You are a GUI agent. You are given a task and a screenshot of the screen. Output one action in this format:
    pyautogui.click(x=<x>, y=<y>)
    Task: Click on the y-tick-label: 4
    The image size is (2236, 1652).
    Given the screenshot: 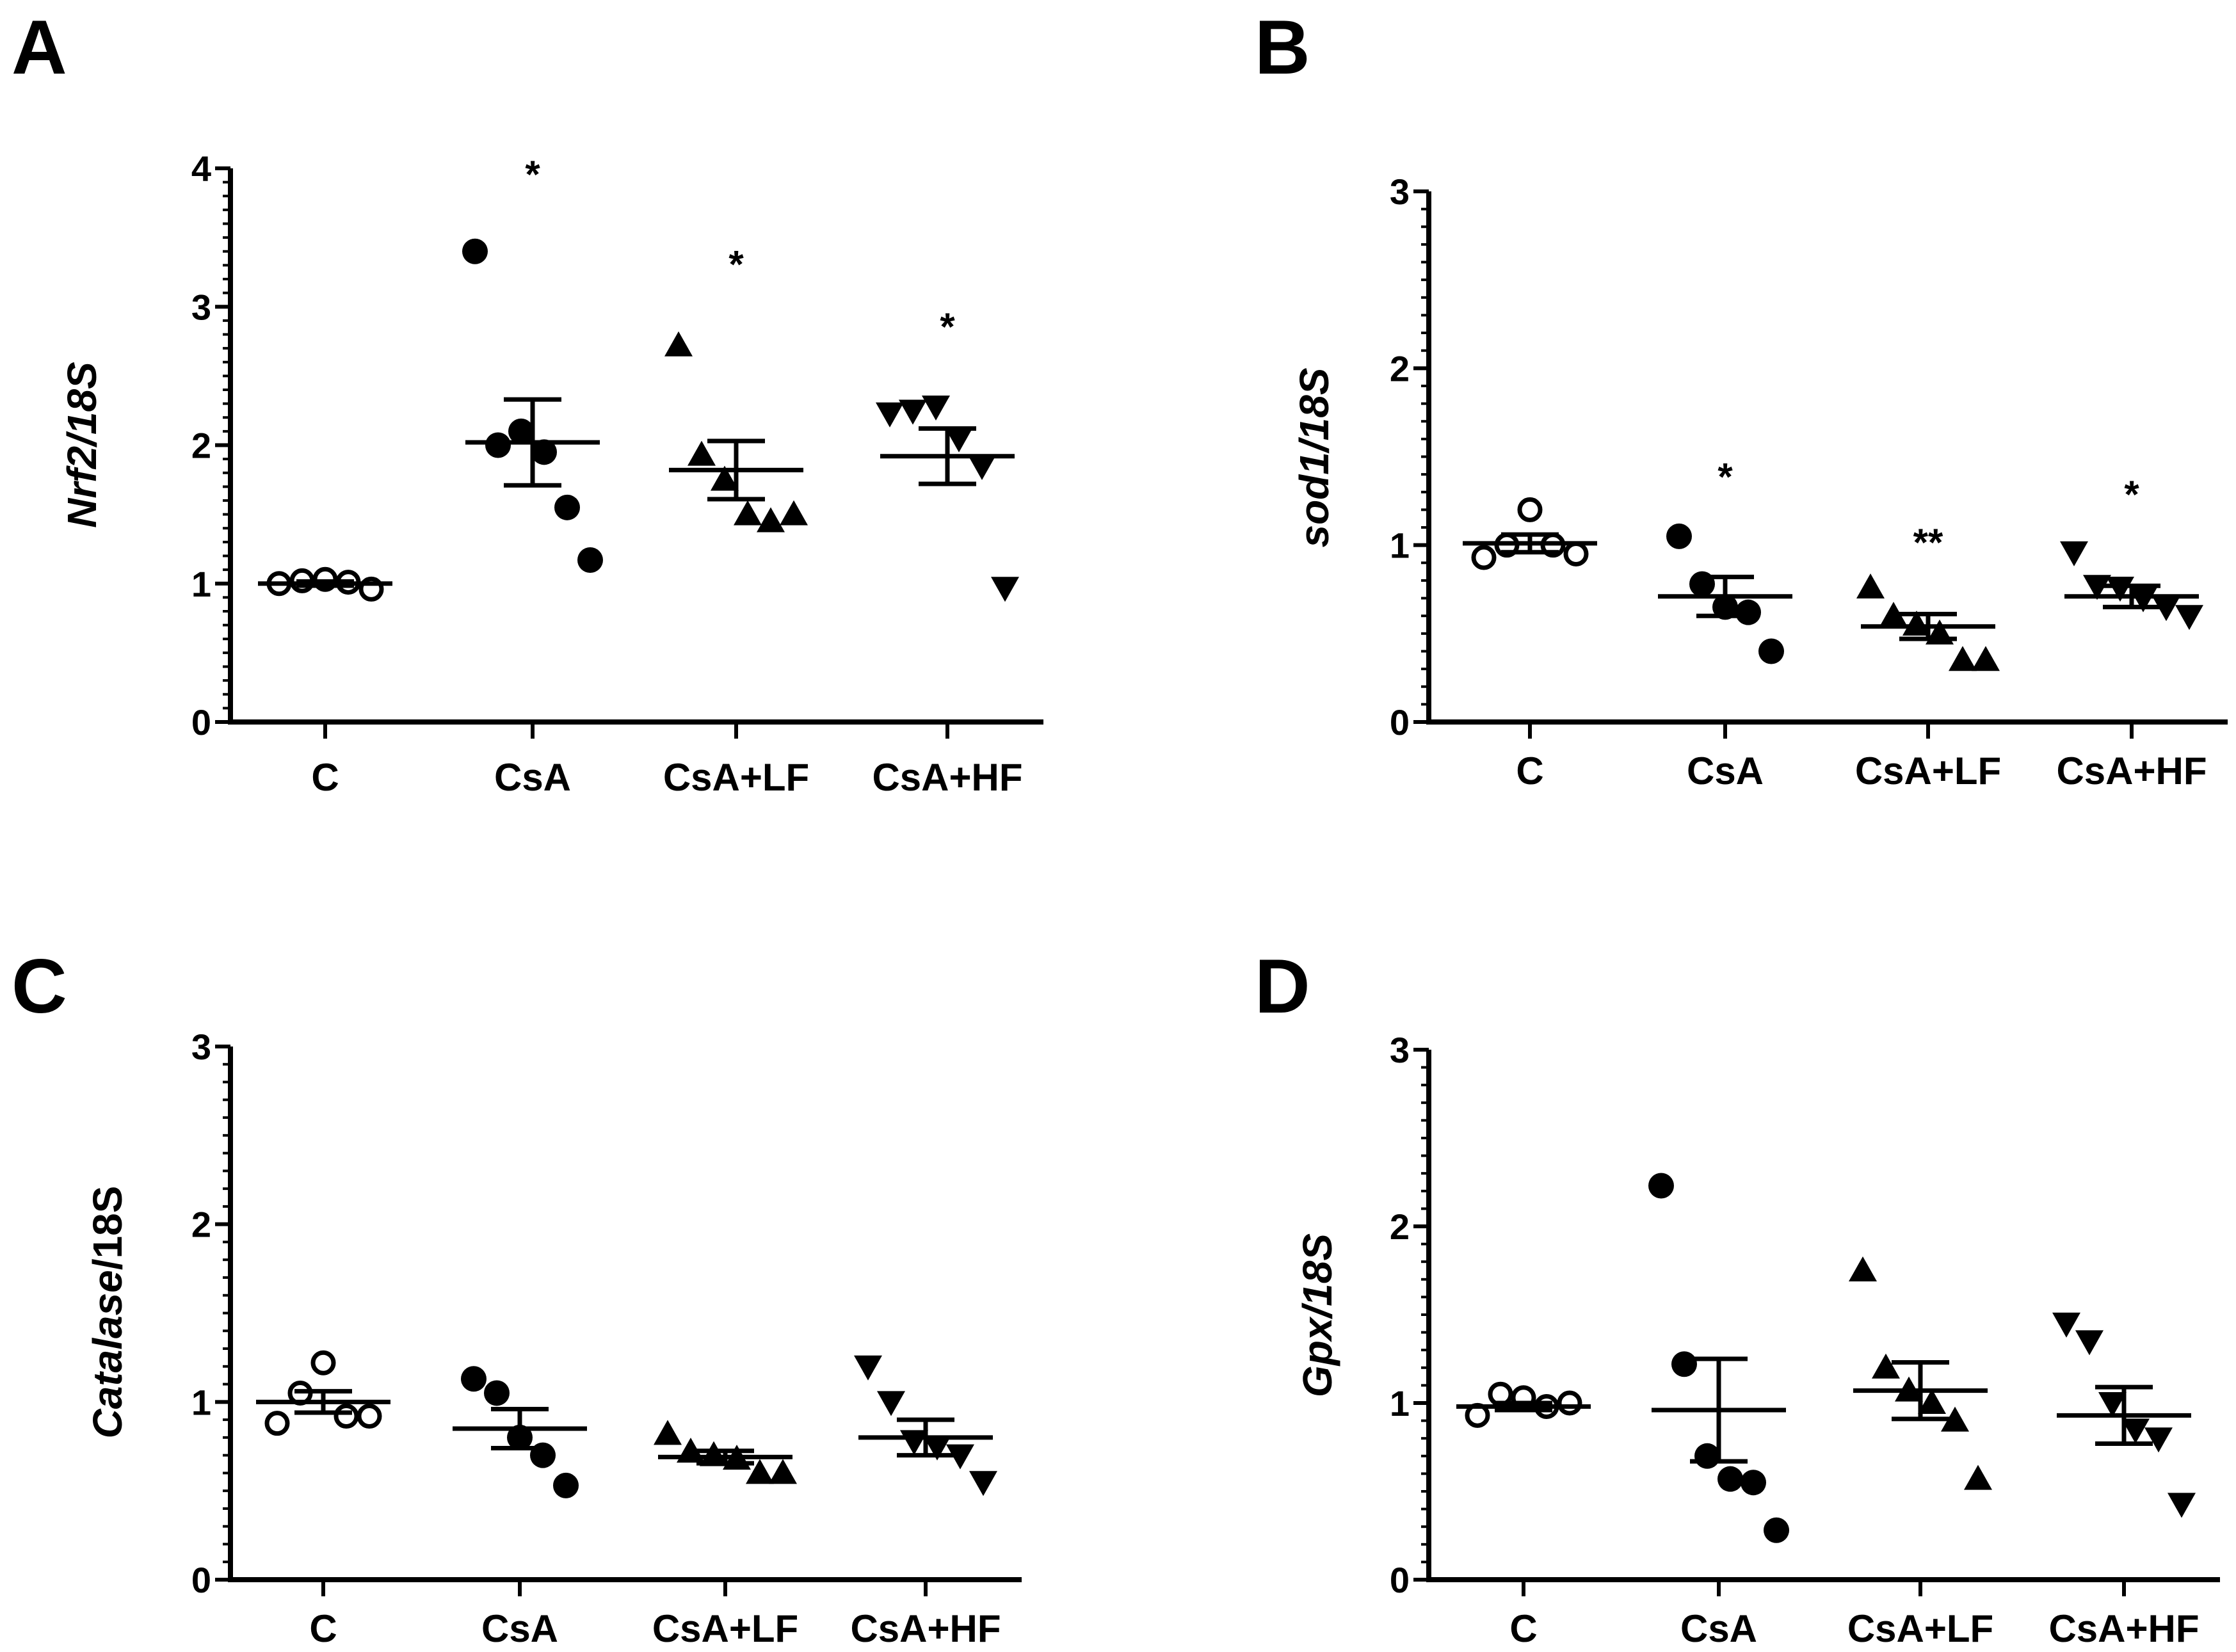 What is the action you would take?
    pyautogui.click(x=201, y=168)
    